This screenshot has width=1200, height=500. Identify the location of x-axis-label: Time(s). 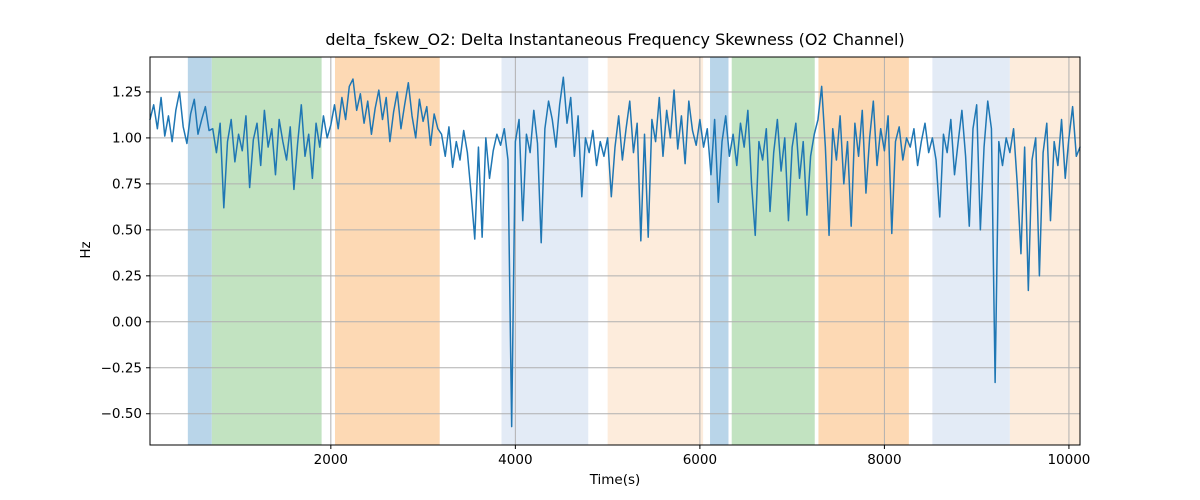
(615, 480).